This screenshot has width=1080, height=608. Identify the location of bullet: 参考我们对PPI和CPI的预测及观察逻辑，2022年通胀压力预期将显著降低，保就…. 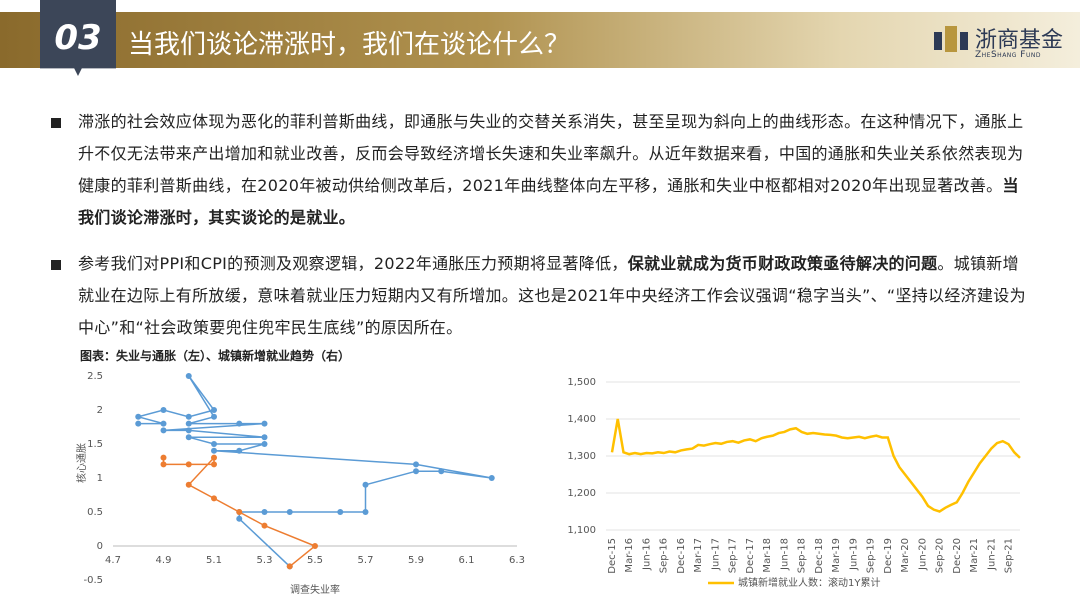
(538, 296).